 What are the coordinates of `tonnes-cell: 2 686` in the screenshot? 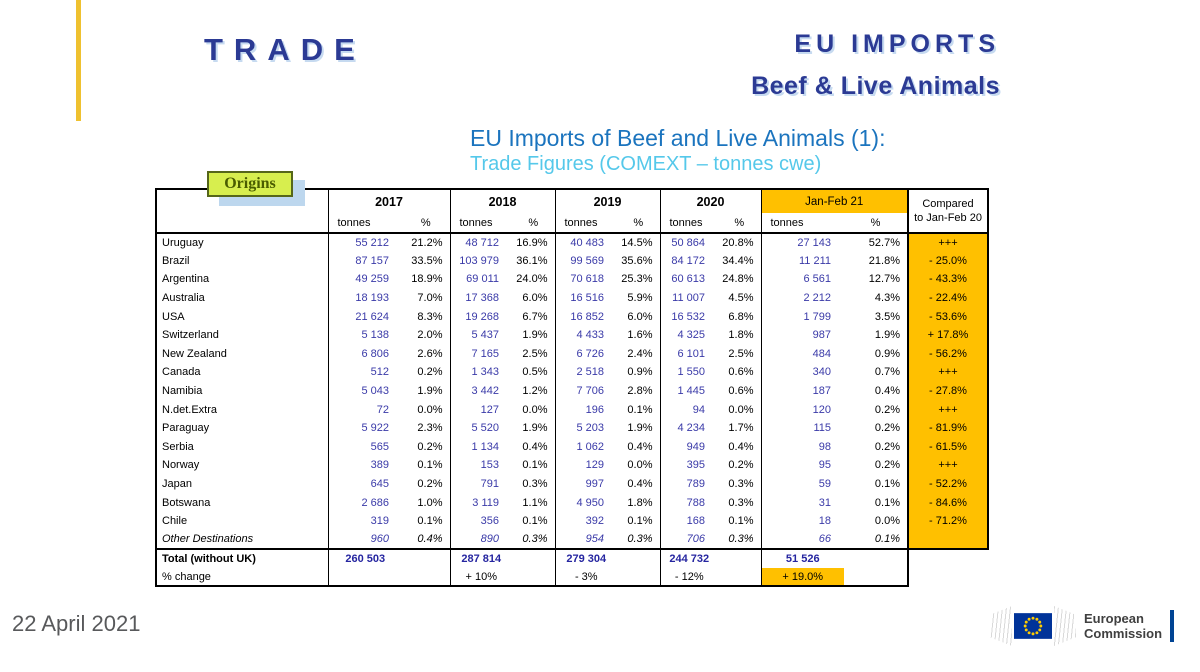 It's located at (364, 502).